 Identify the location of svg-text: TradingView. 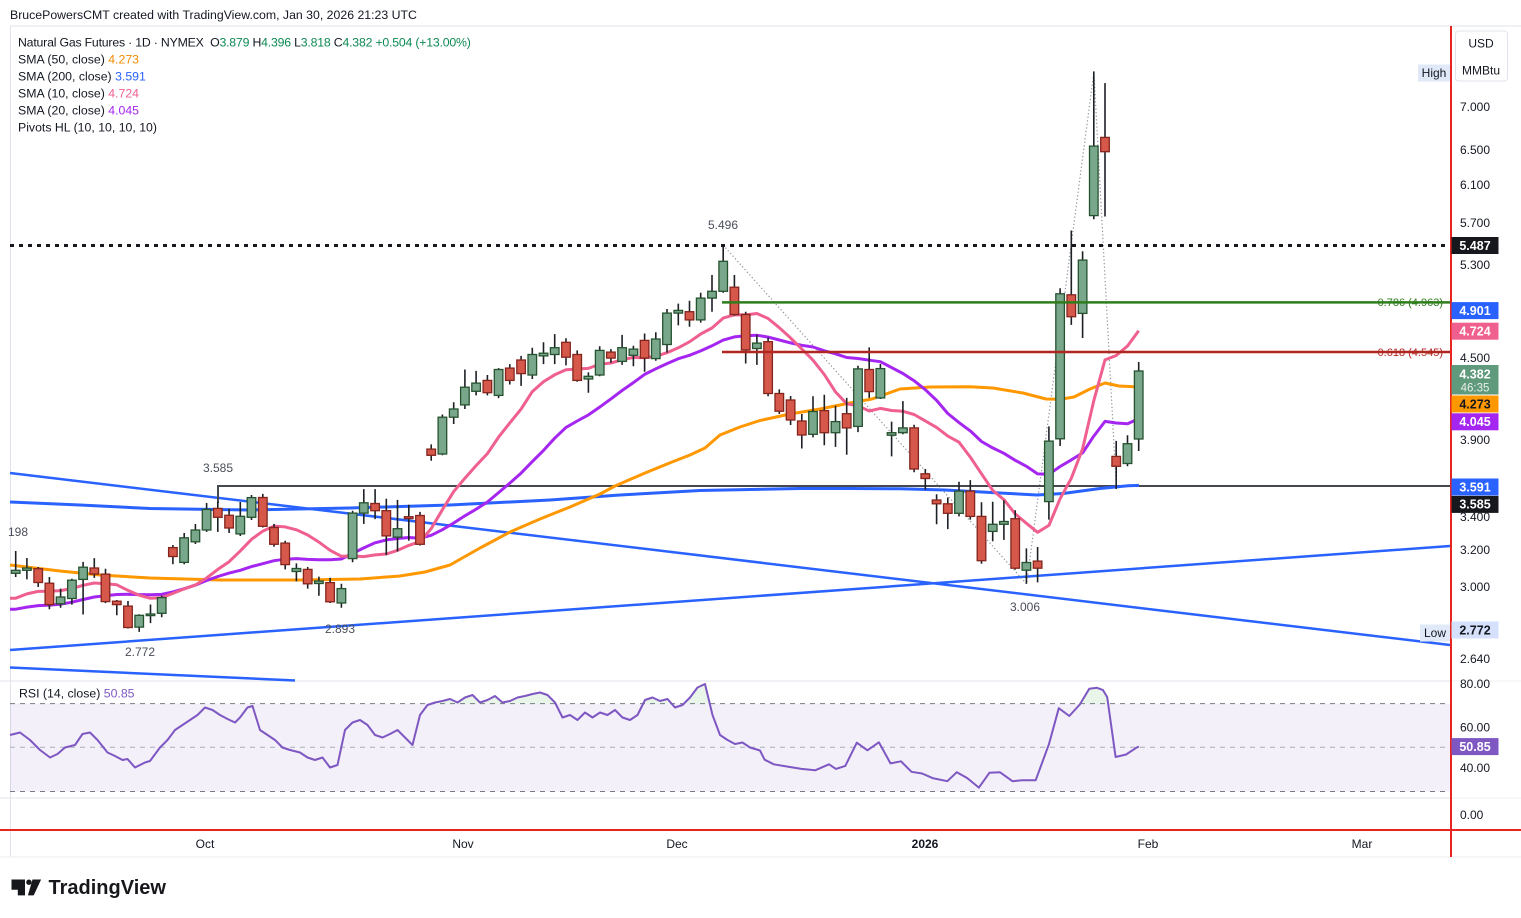
(108, 888).